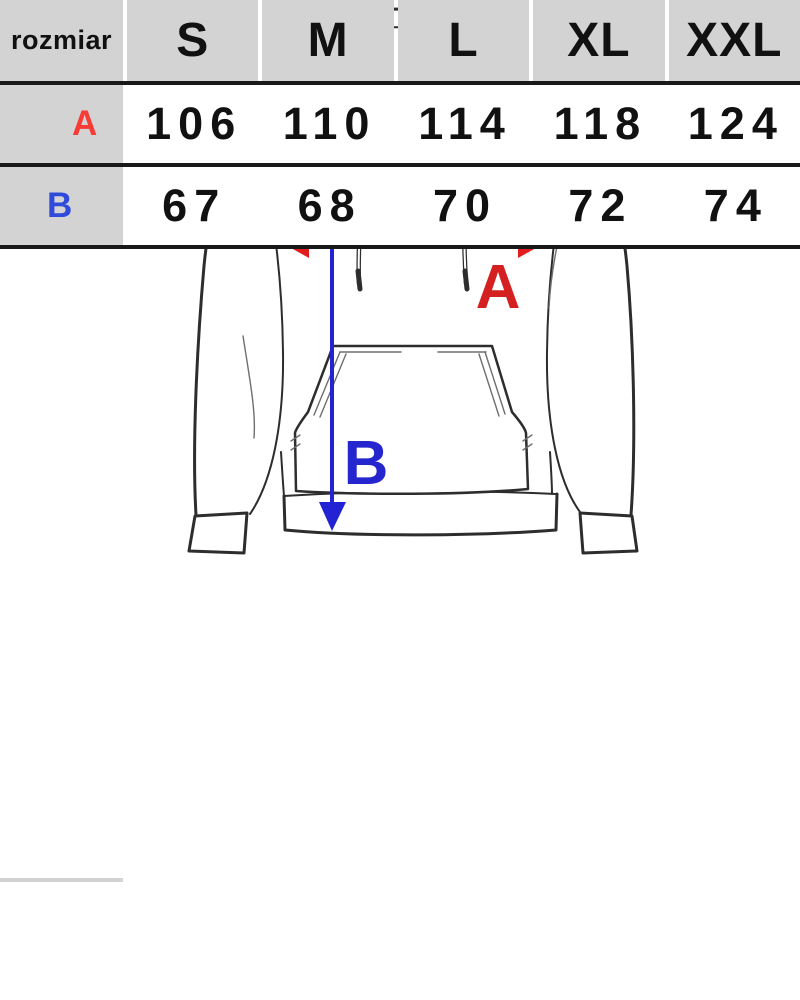 The width and height of the screenshot is (800, 1000). Describe the element at coordinates (461, 206) in the screenshot. I see `value-b-l: 70` at that location.